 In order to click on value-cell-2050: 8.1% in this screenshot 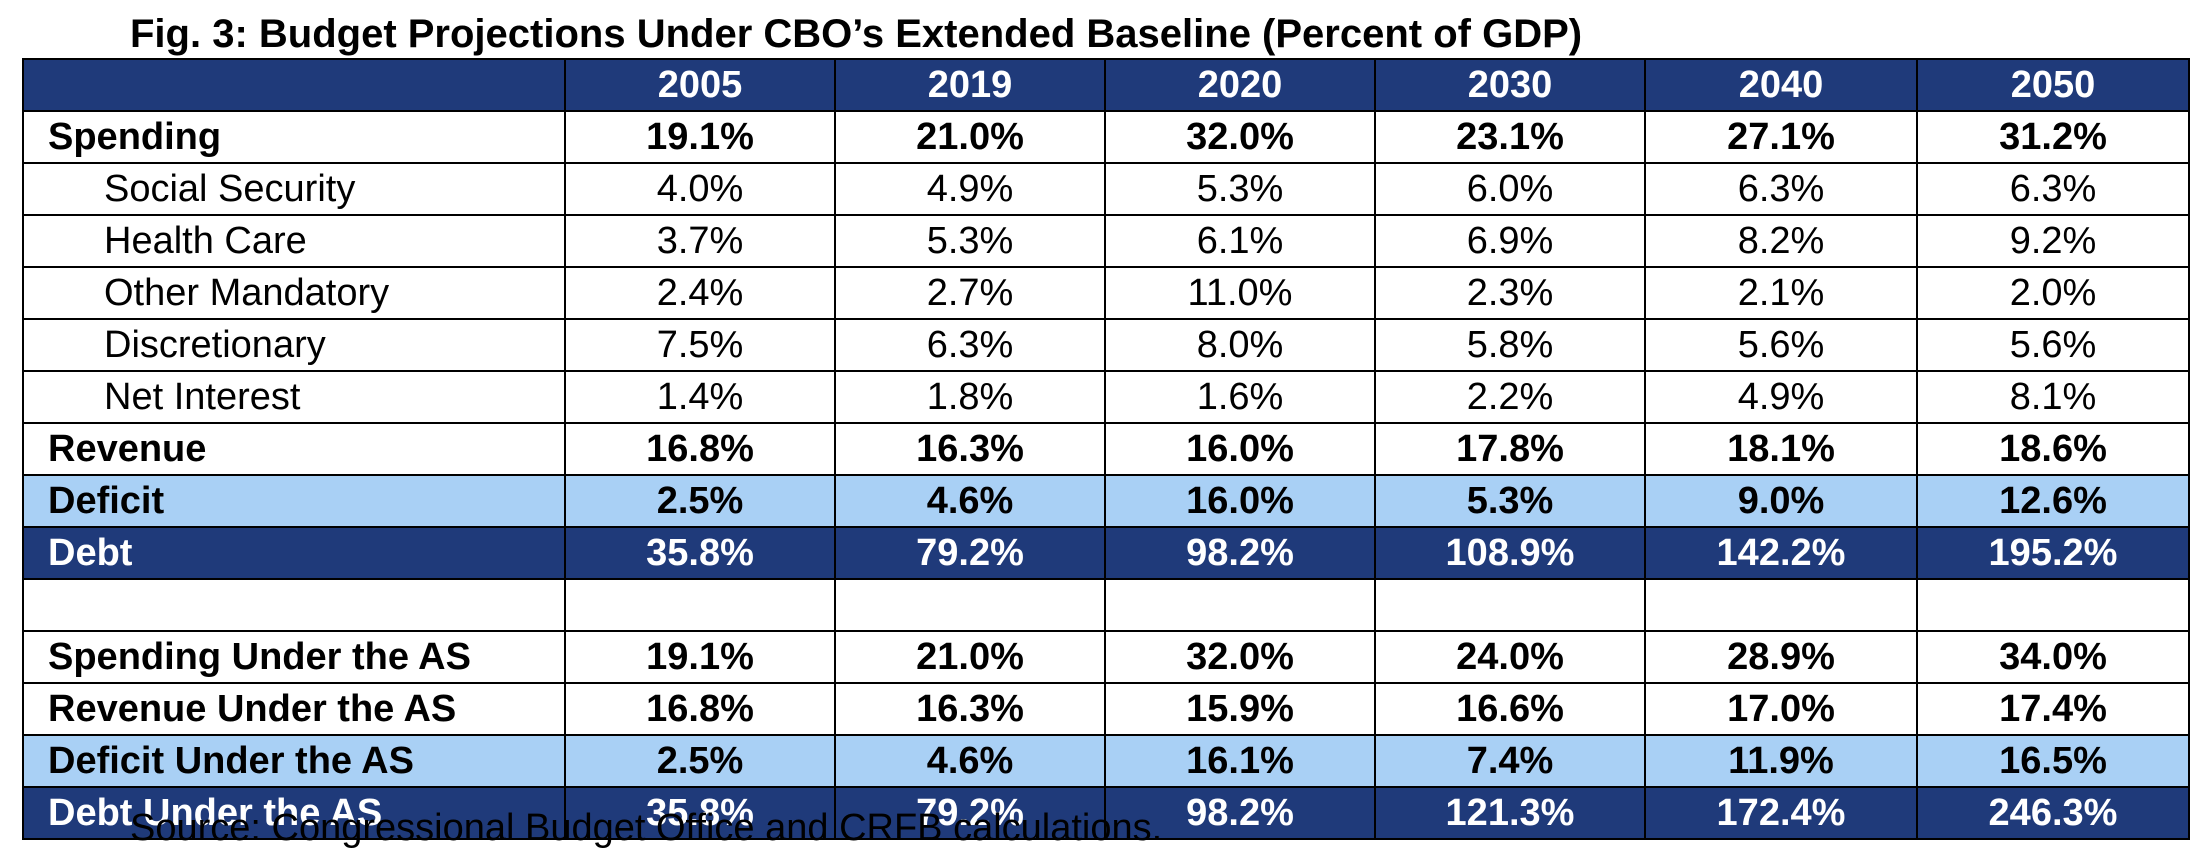, I will do `click(2053, 397)`.